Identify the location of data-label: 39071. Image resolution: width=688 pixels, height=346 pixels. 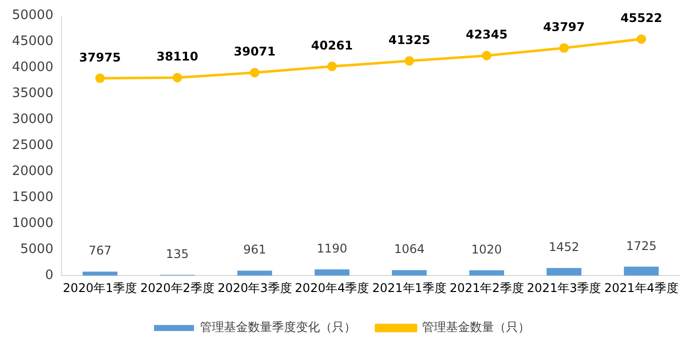
(255, 51).